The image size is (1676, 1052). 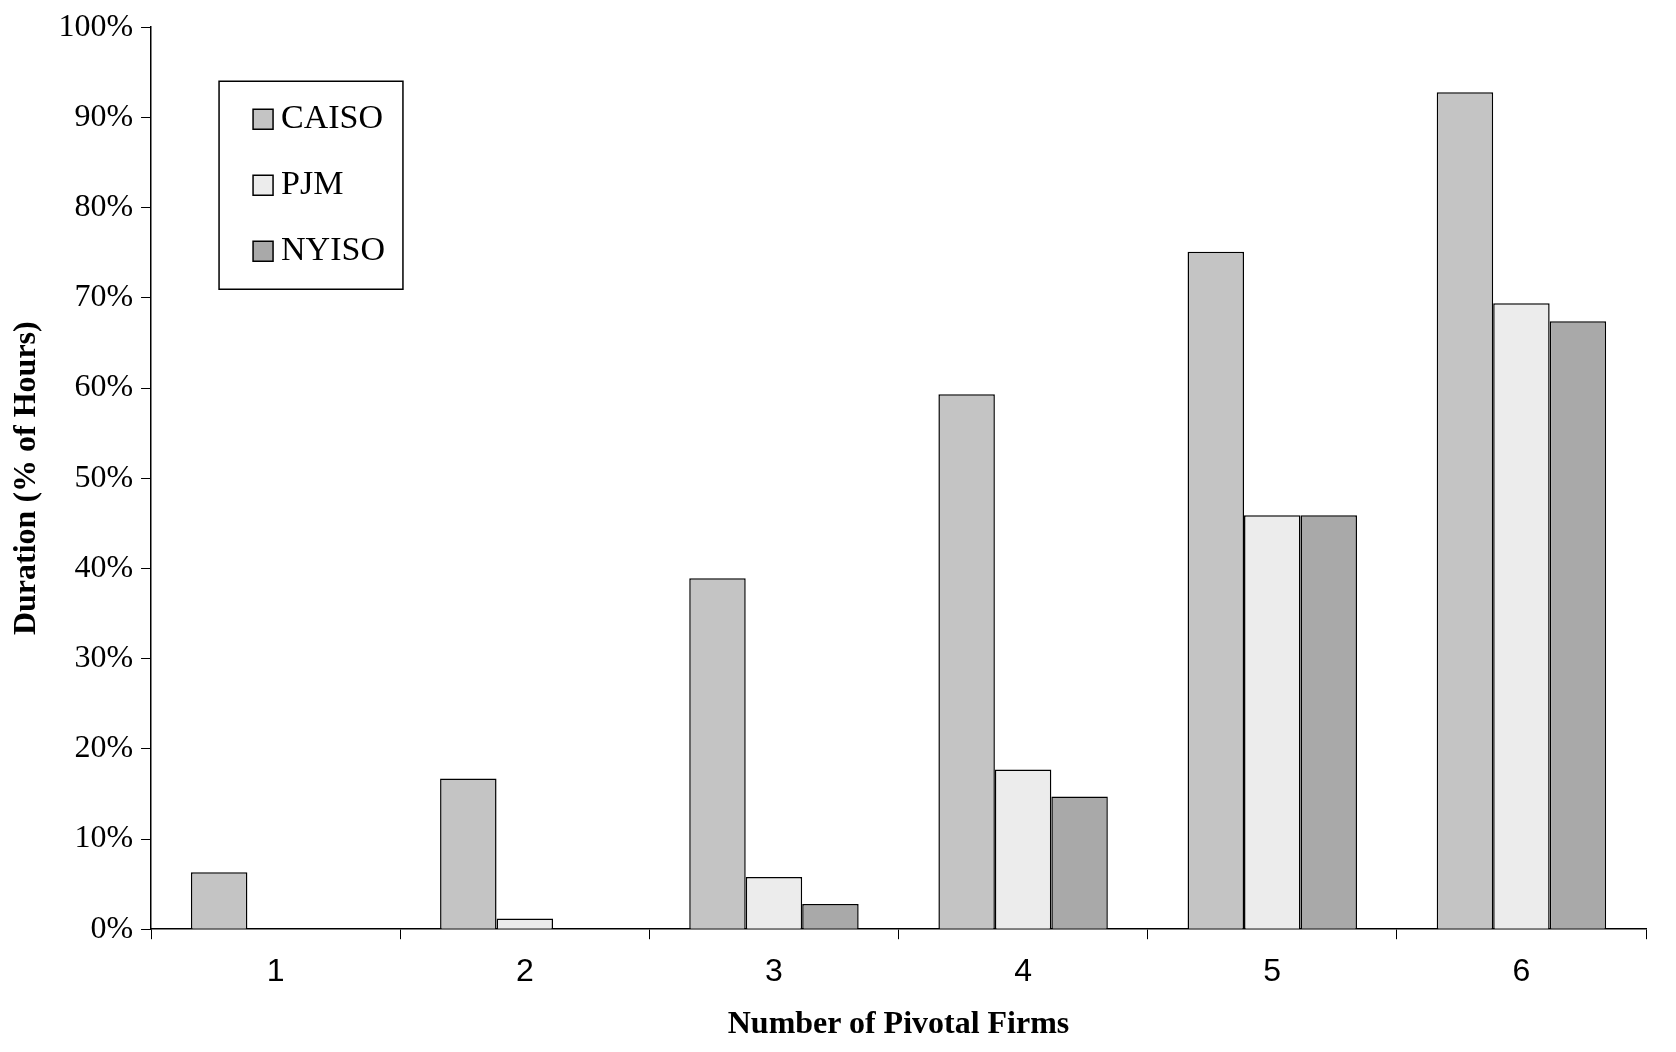 I want to click on y-tick-label: 60%, so click(x=104, y=385).